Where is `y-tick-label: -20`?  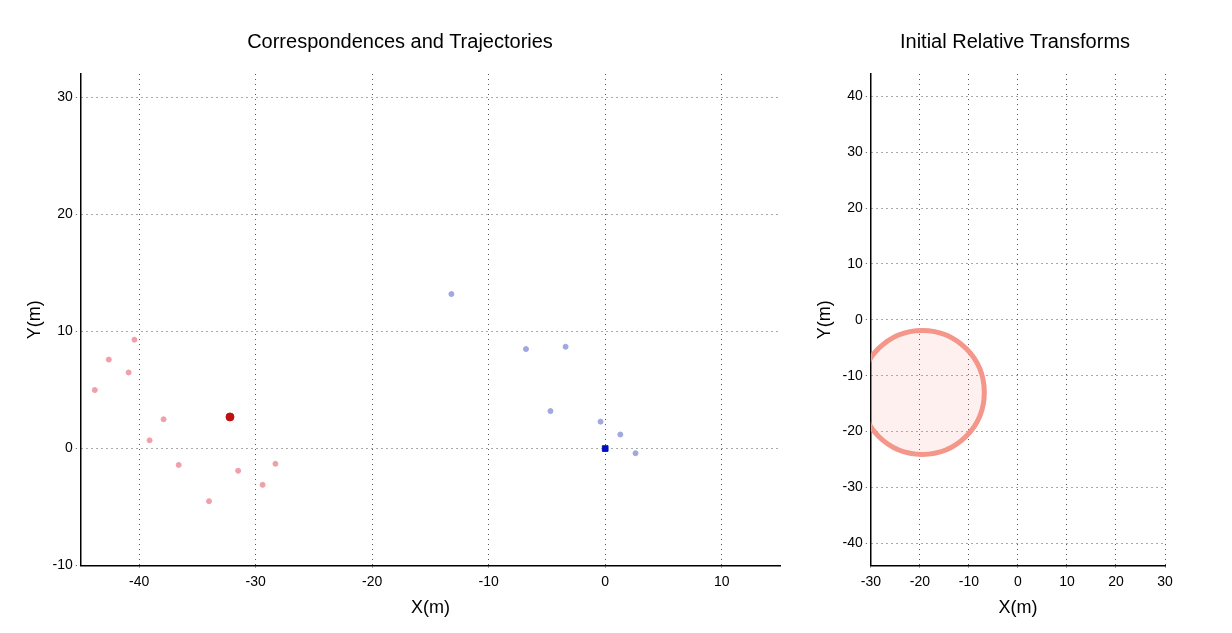 y-tick-label: -20 is located at coordinates (853, 430).